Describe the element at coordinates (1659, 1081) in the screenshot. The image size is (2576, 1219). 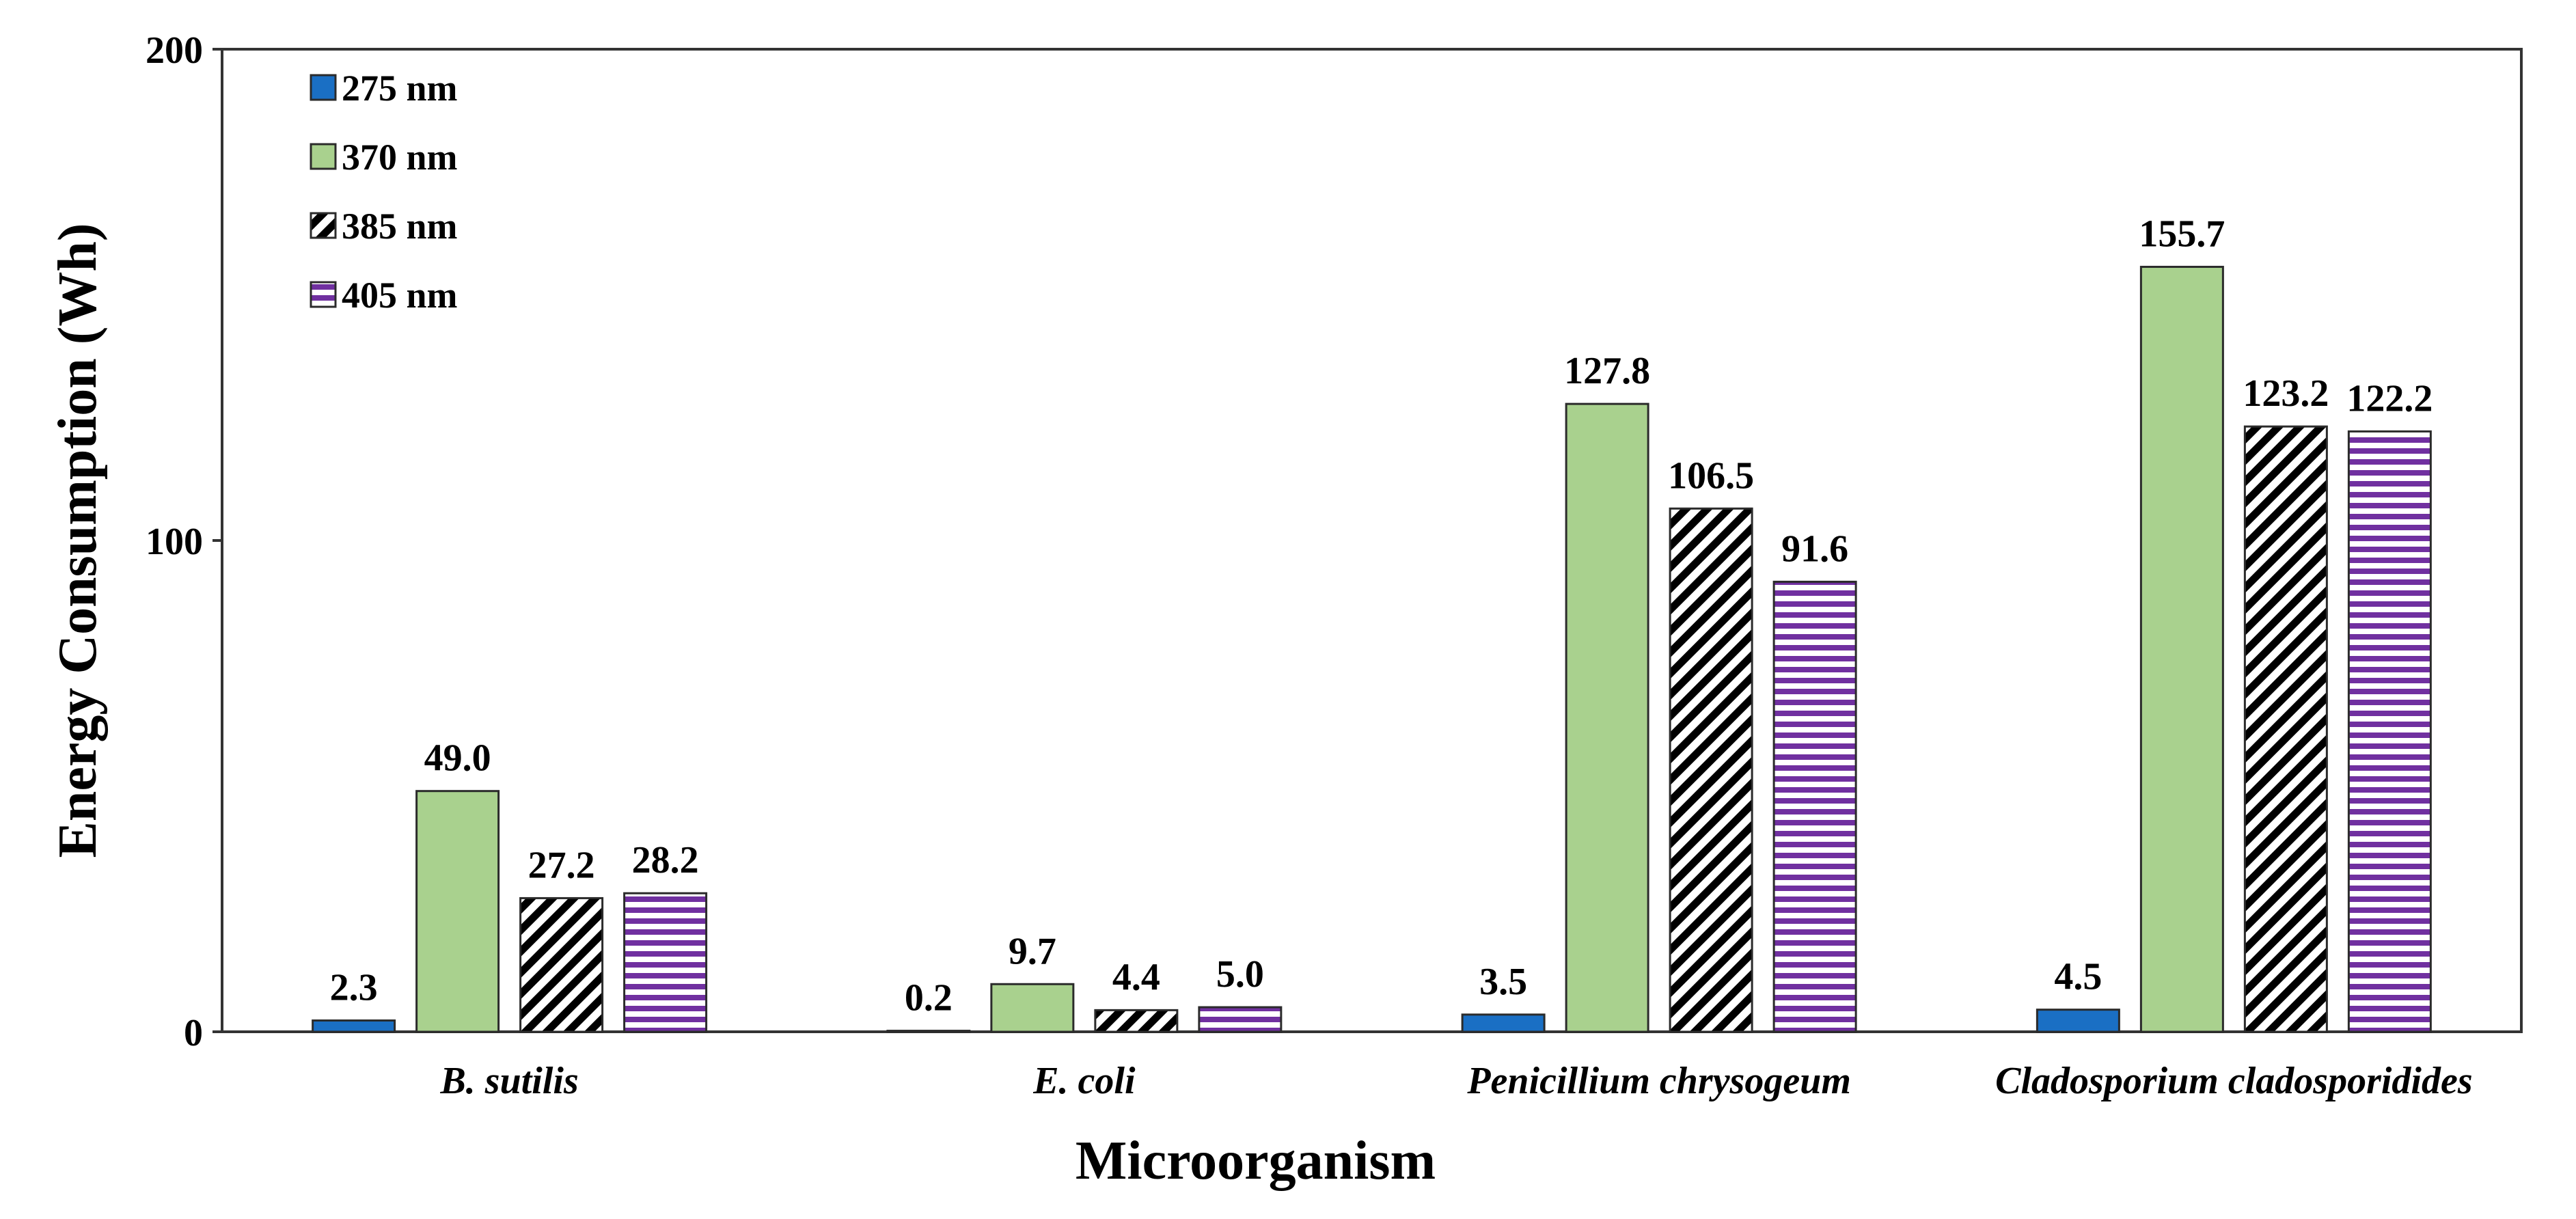
I see `x-category-label: Penicillium chrysogeum` at that location.